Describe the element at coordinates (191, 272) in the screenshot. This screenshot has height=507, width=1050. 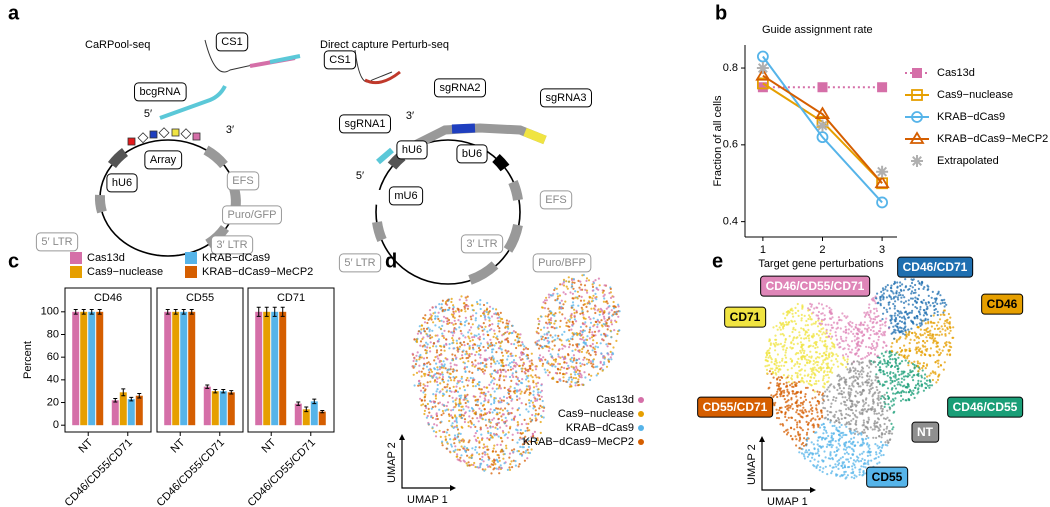
I see `legend-swatch` at that location.